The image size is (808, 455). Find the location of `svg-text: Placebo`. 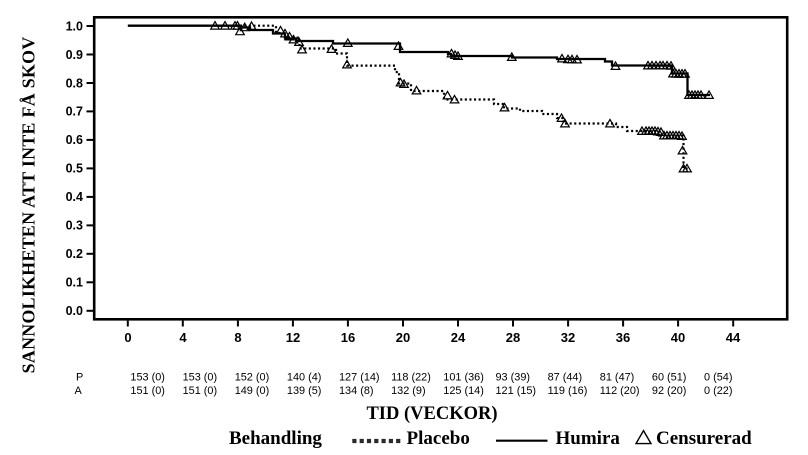

svg-text: Placebo is located at coordinates (438, 438).